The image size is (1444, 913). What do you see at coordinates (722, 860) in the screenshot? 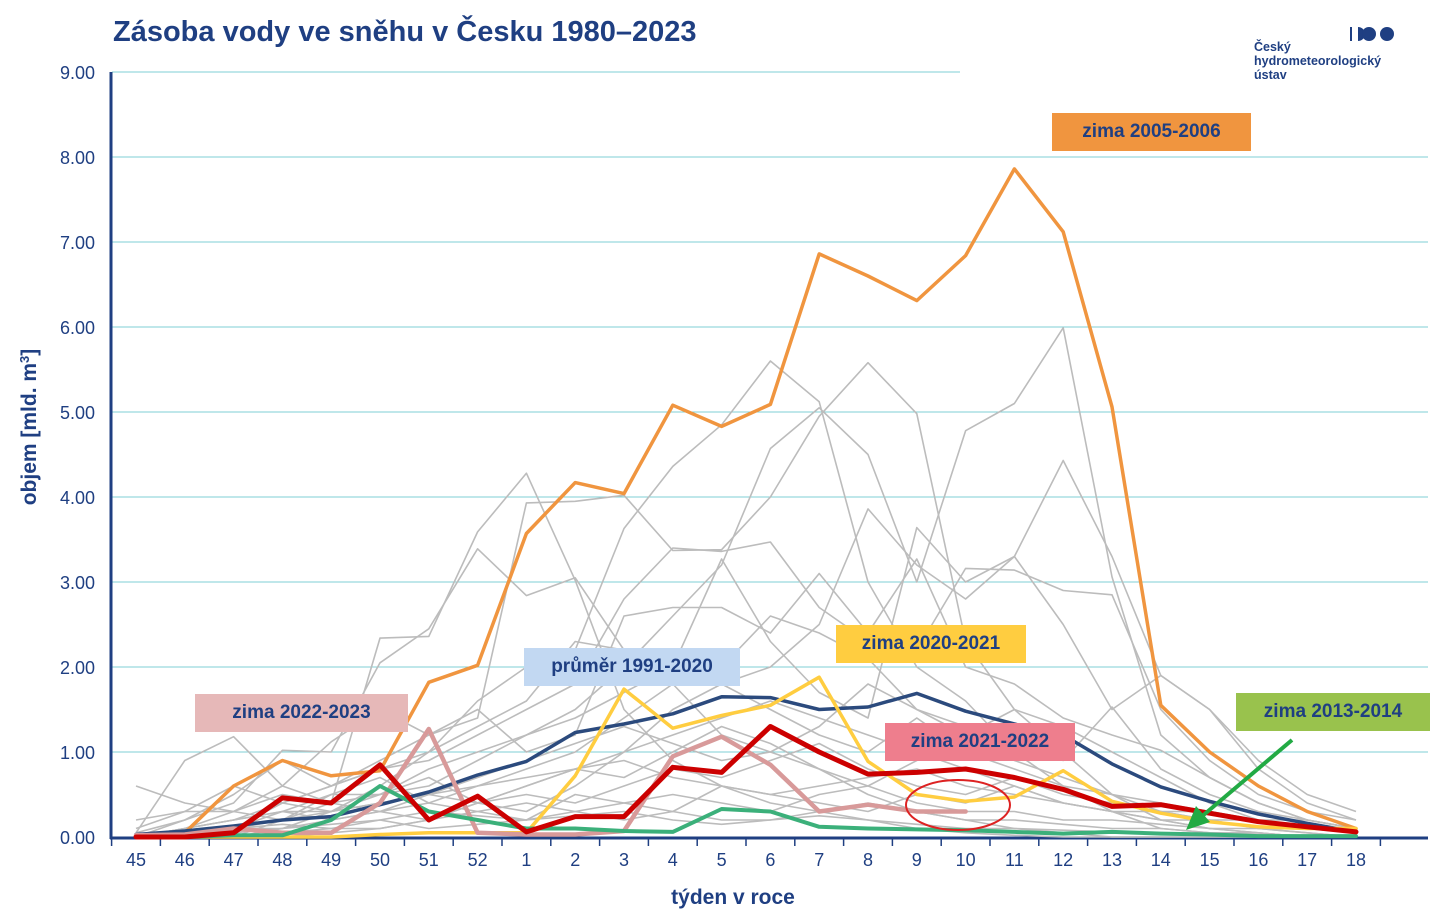
I see `x-tick-label: 5` at bounding box center [722, 860].